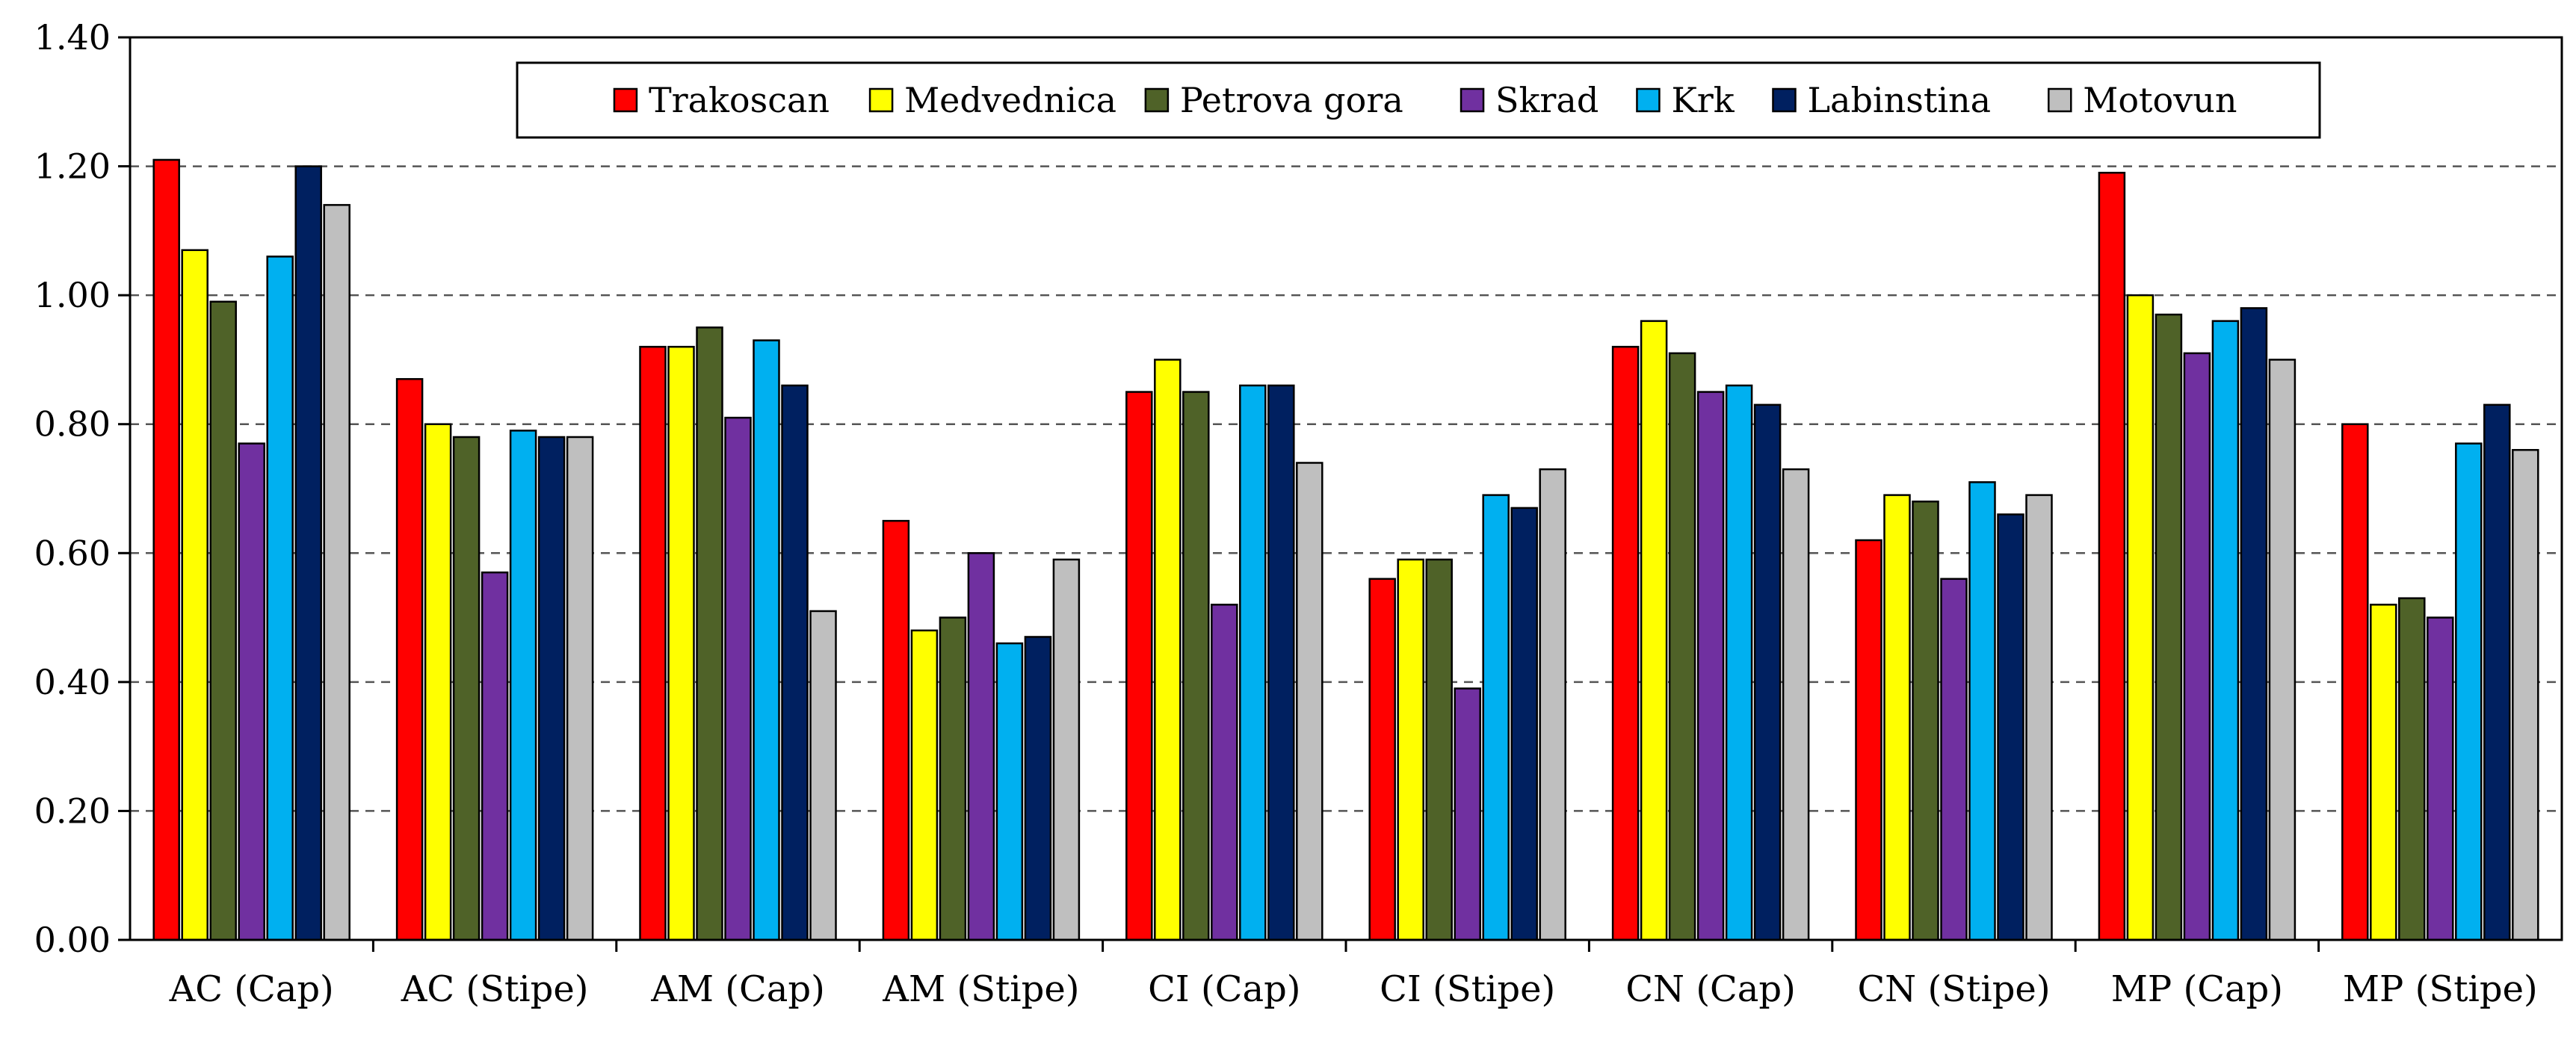 The image size is (2576, 1043). What do you see at coordinates (1899, 100) in the screenshot?
I see `legend-label-5: Labinstina` at bounding box center [1899, 100].